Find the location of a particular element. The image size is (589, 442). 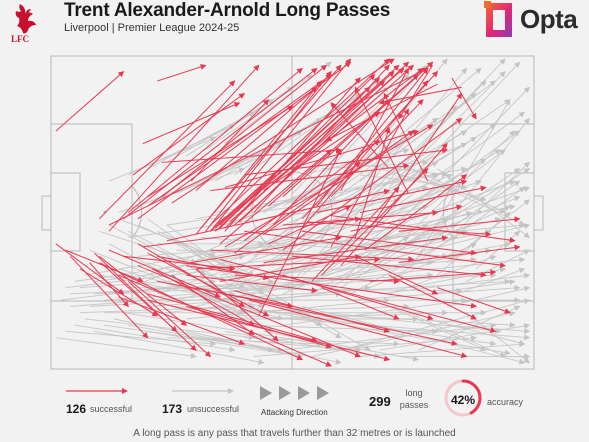

total-passes-label-line2: passes is located at coordinates (414, 405).